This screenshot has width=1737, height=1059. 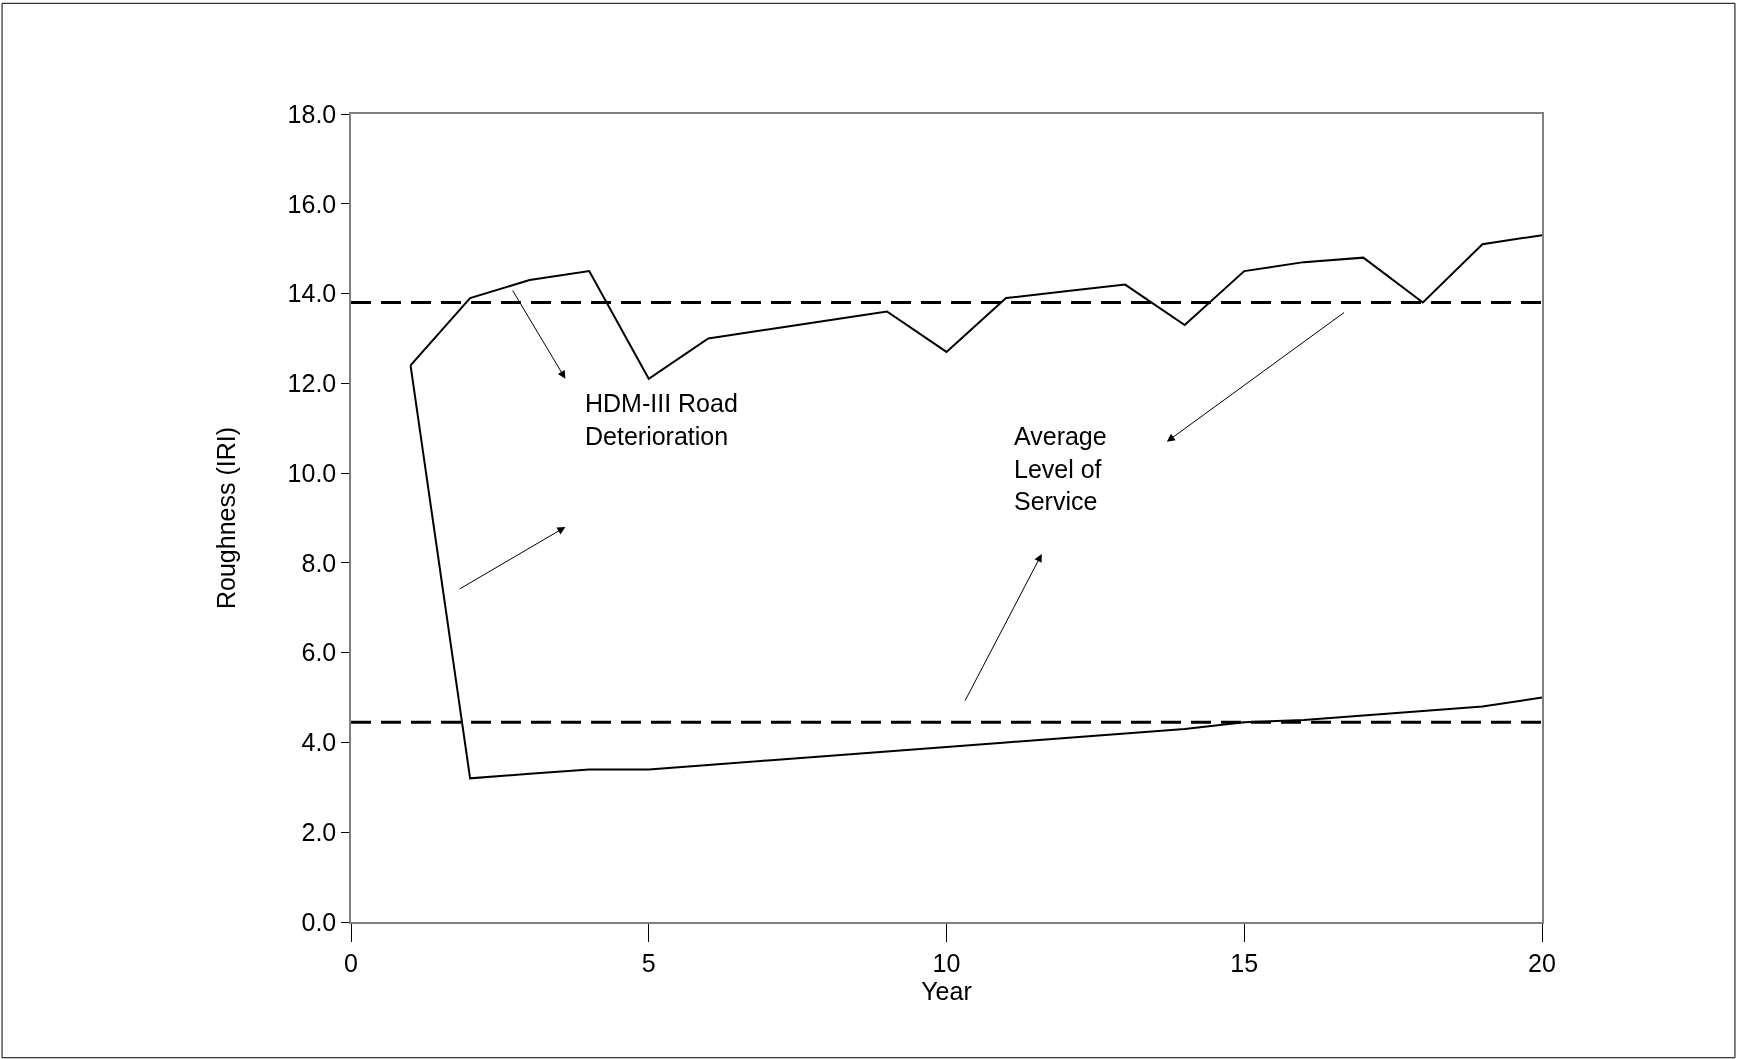 What do you see at coordinates (1244, 962) in the screenshot?
I see `x-tick-label: 15` at bounding box center [1244, 962].